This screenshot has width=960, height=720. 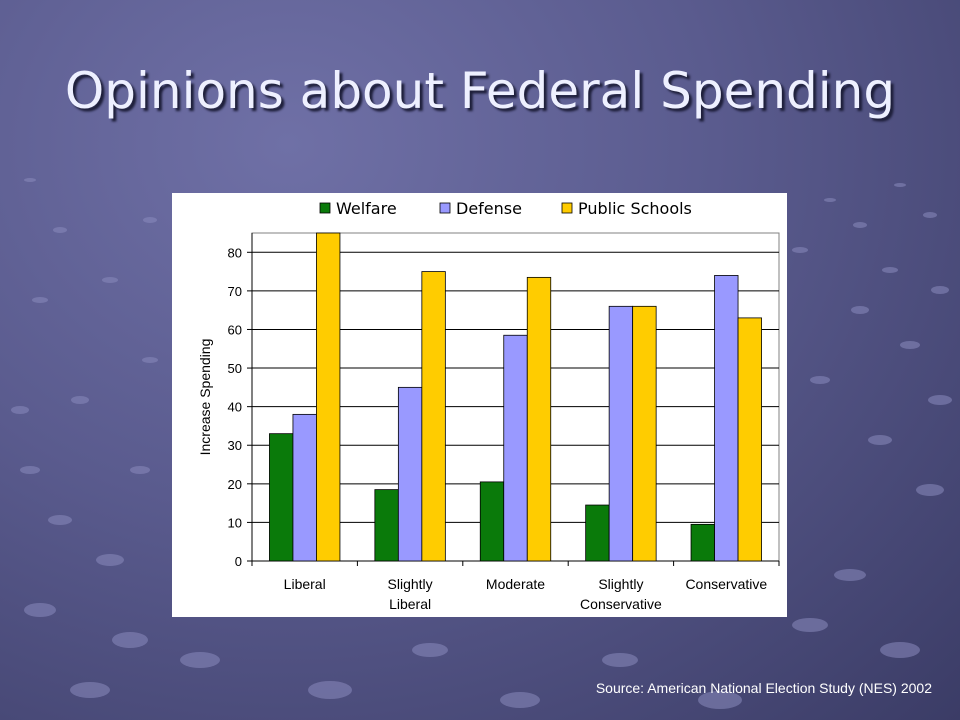 What do you see at coordinates (235, 522) in the screenshot?
I see `y-tick-label: 10` at bounding box center [235, 522].